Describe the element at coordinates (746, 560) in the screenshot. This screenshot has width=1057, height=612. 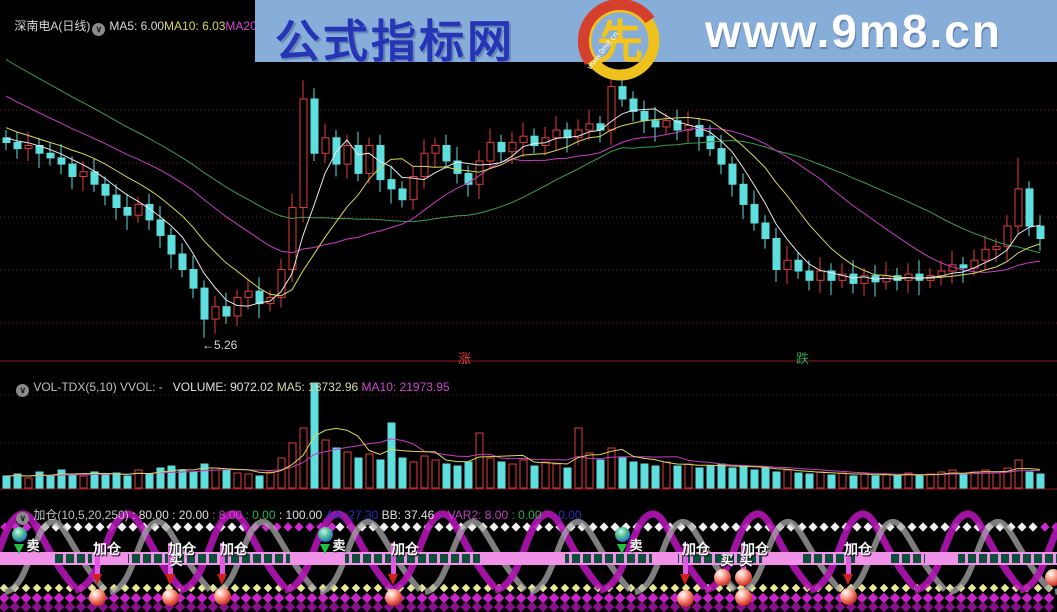
I see `buy-signal-label: 买` at that location.